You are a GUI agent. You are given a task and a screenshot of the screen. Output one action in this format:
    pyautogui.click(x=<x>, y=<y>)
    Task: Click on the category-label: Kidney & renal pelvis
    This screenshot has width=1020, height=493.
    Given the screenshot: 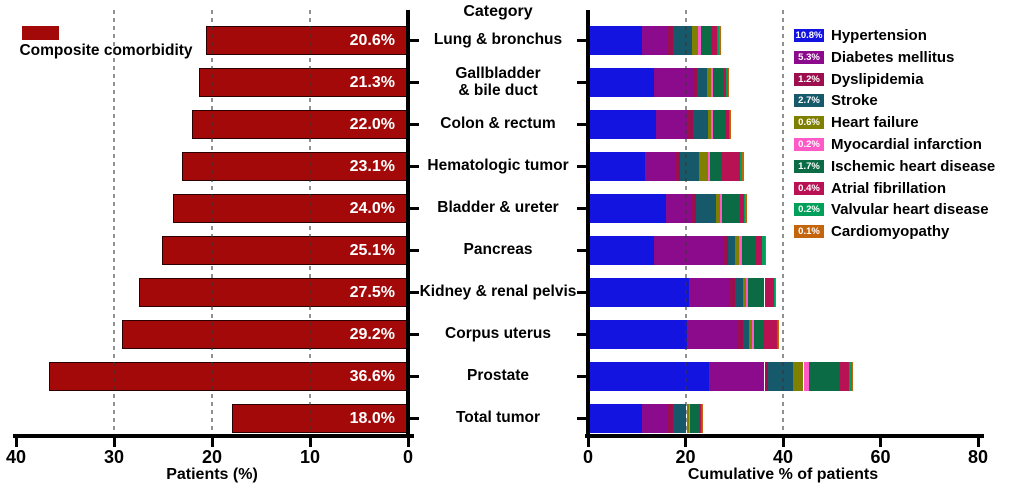 What is the action you would take?
    pyautogui.click(x=498, y=292)
    